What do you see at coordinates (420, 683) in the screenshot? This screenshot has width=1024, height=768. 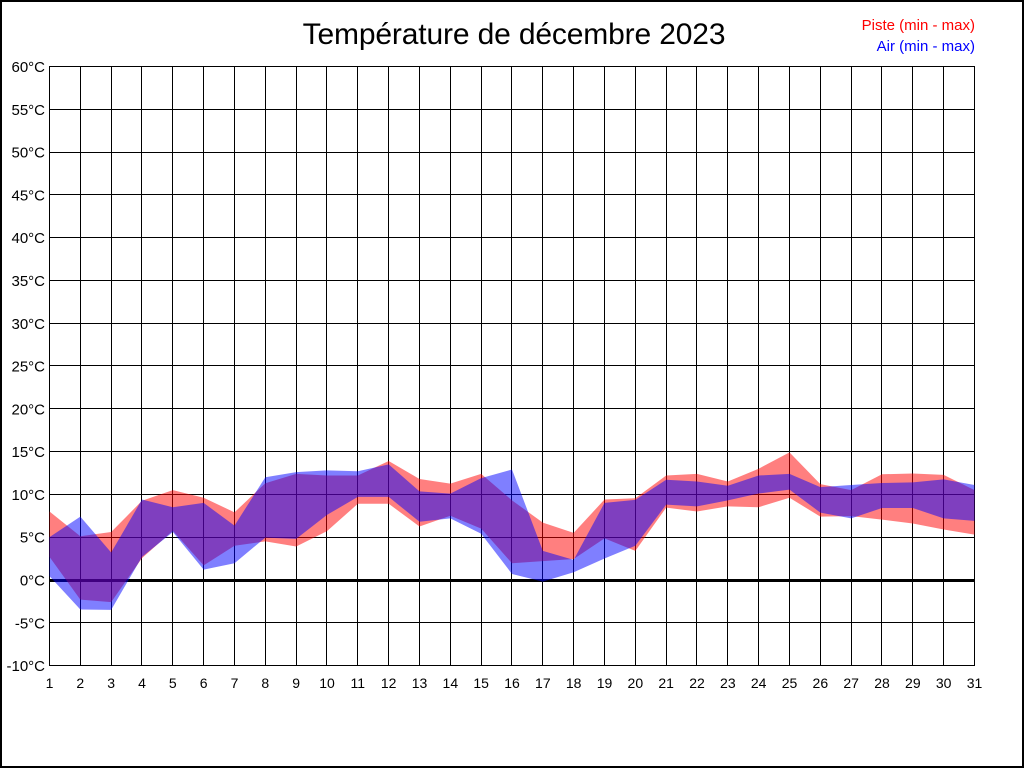 I see `svg-text: 13` at bounding box center [420, 683].